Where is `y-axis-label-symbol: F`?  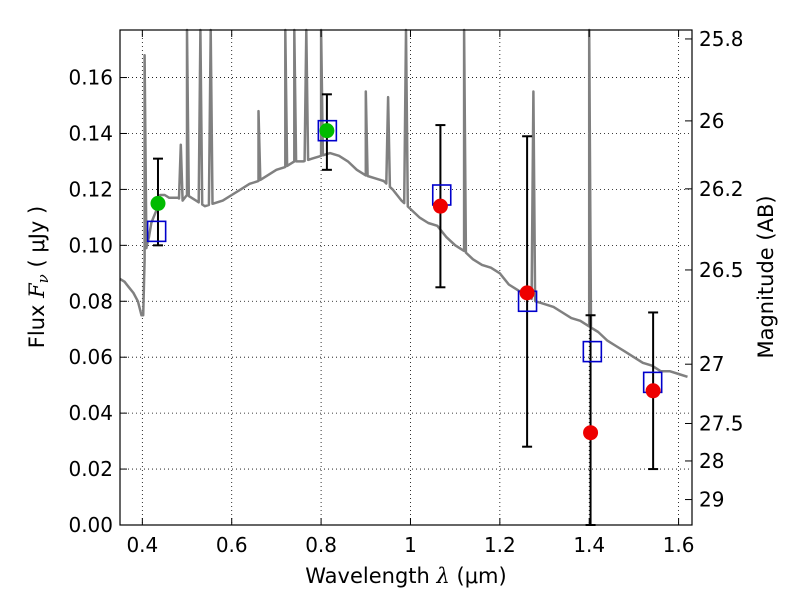
y-axis-label-symbol: F is located at coordinates (37, 290).